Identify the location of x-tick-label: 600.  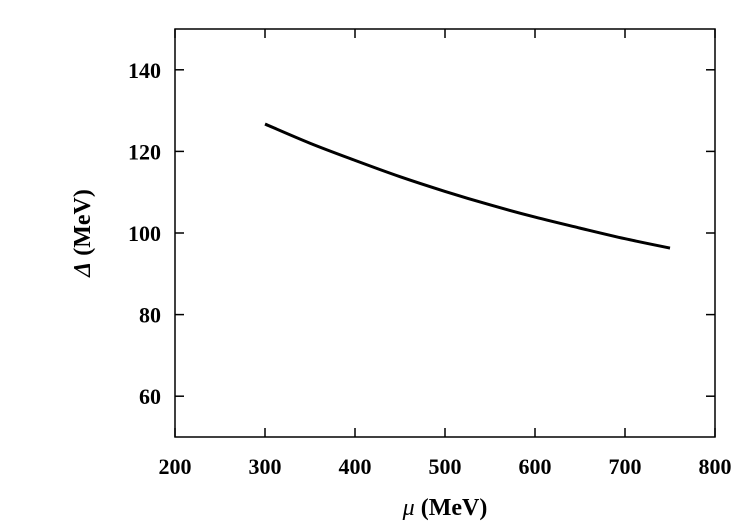
(535, 466).